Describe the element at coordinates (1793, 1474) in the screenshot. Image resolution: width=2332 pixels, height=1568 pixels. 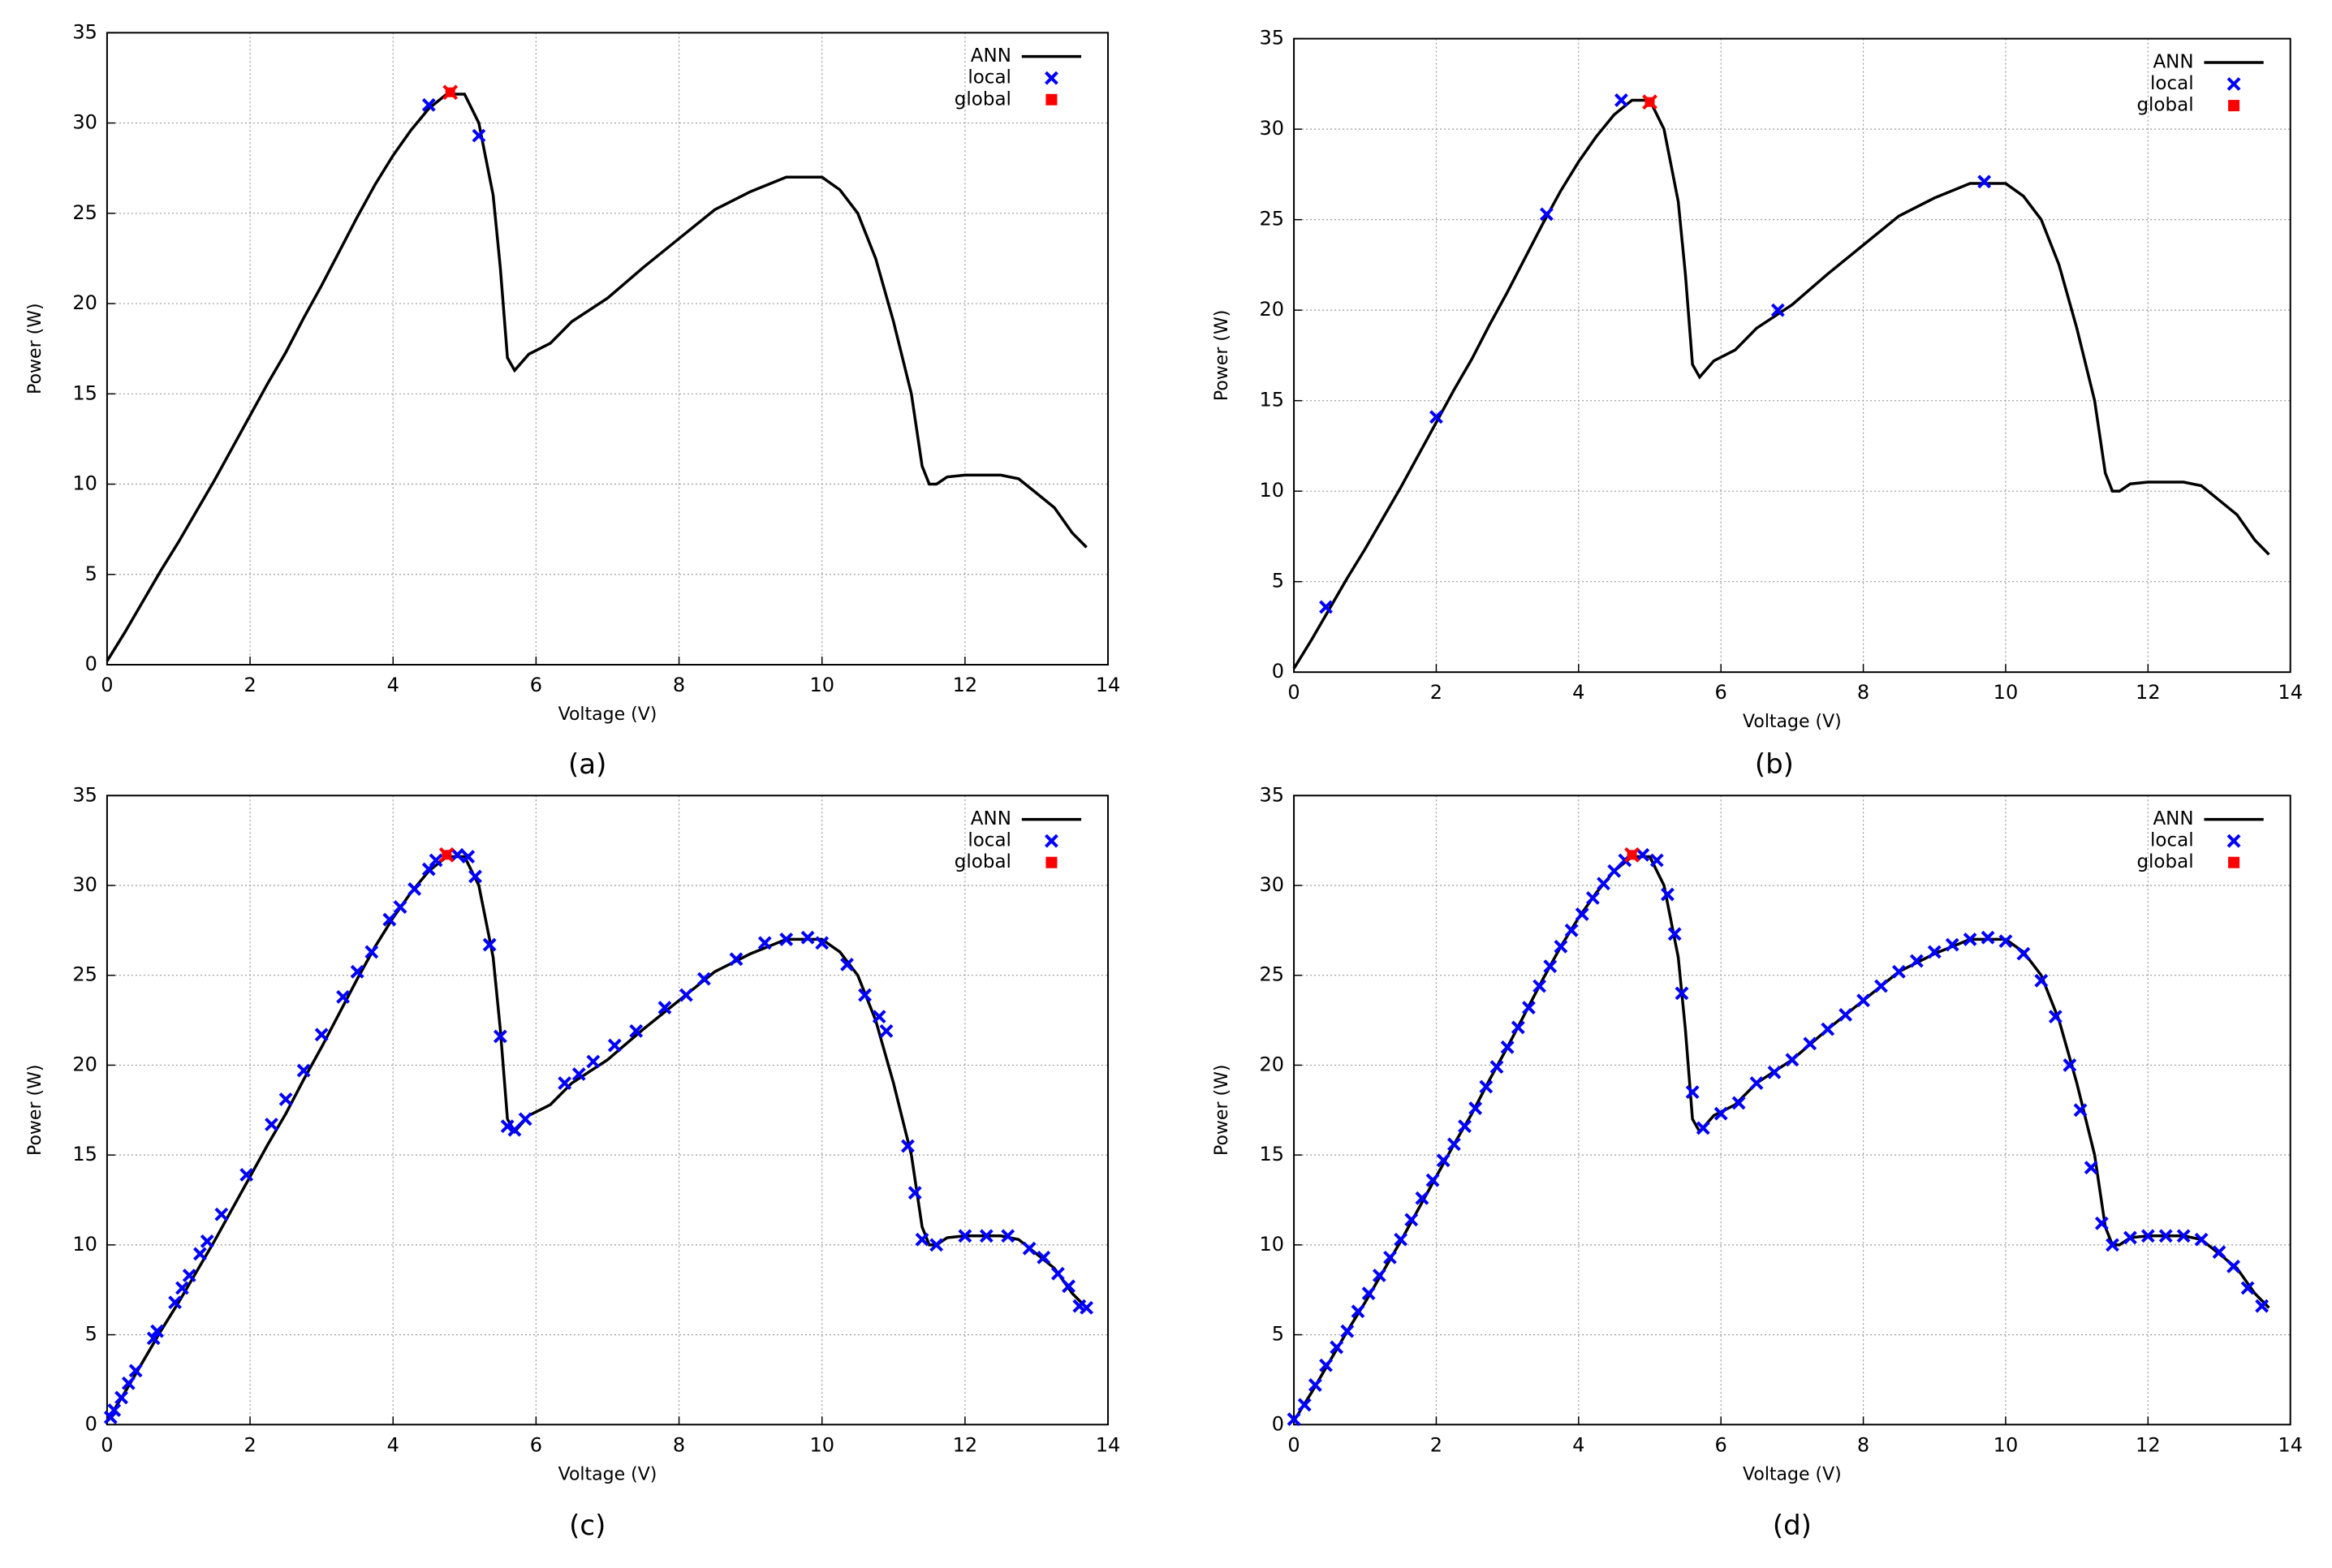
I see `x-axis-label: Voltage (V)` at that location.